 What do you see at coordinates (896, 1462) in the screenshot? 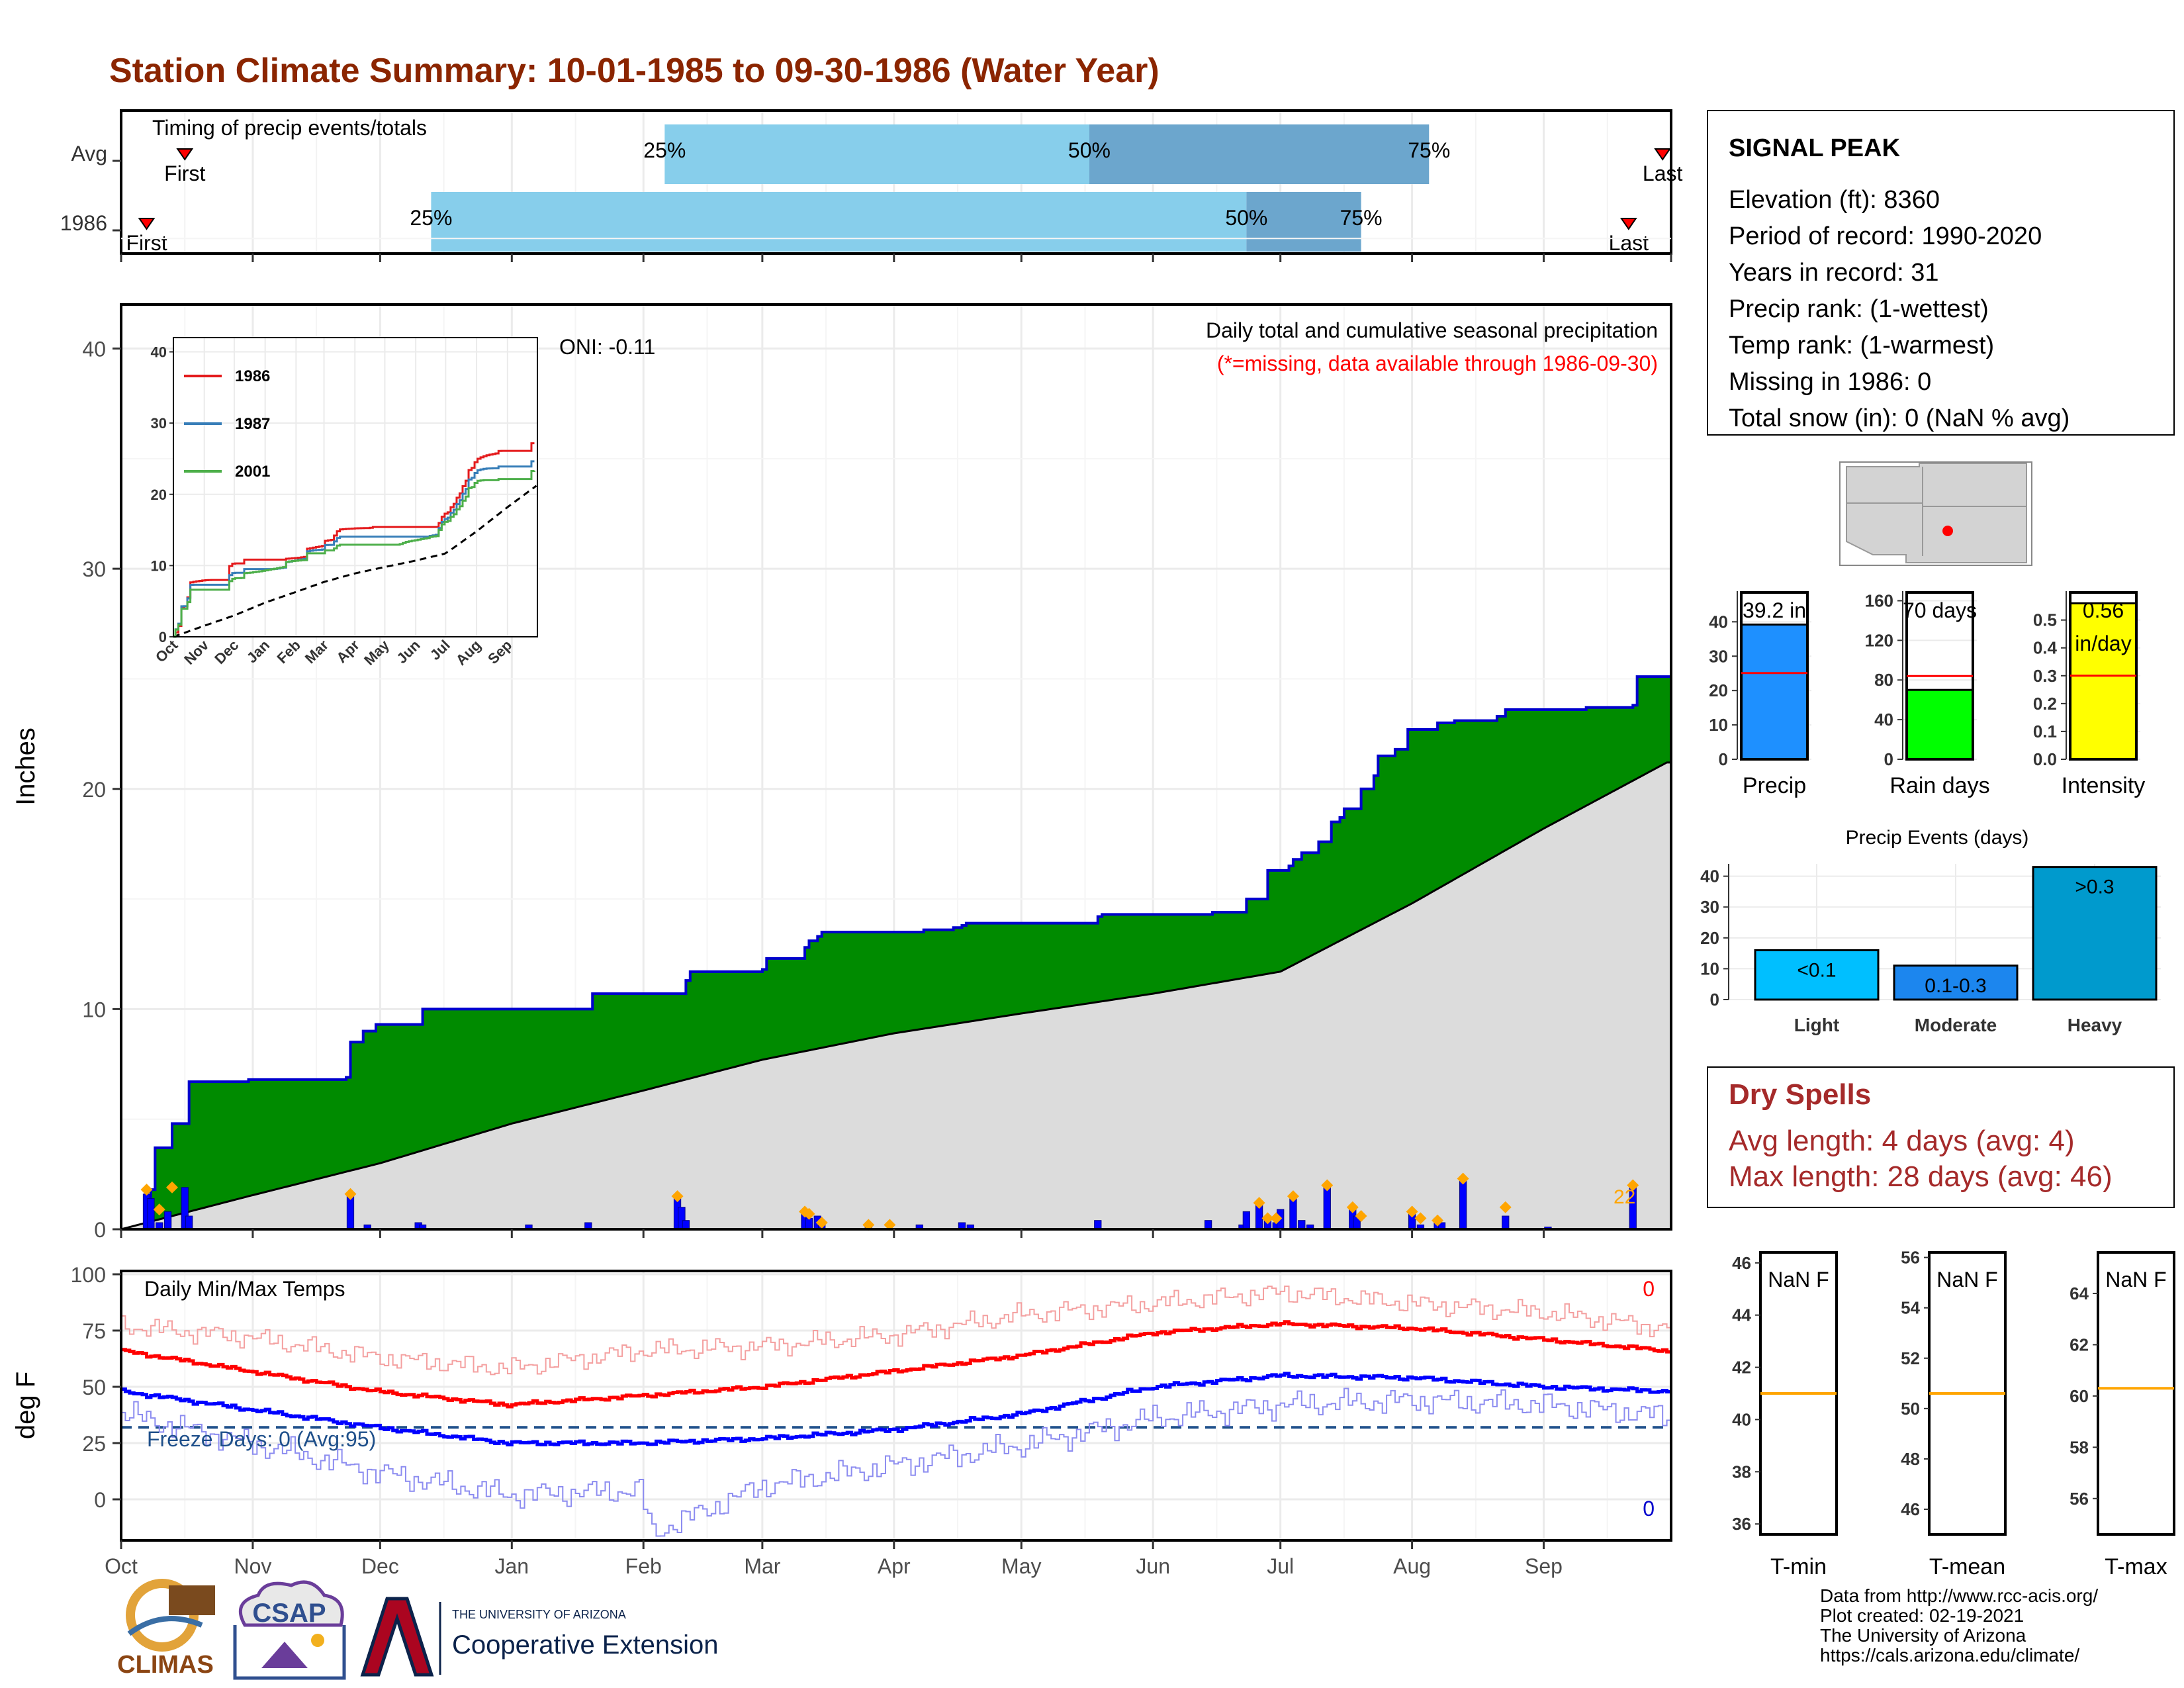
I see `daily-min-temp-line` at bounding box center [896, 1462].